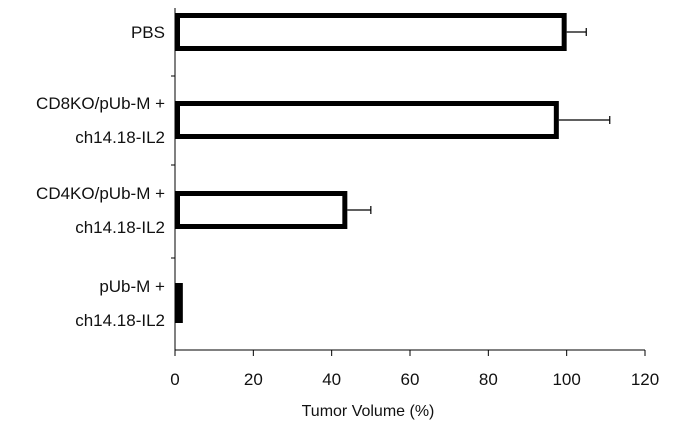 Image resolution: width=678 pixels, height=433 pixels. Describe the element at coordinates (100, 103) in the screenshot. I see `category-label: CD8KO/pUb-M +` at that location.